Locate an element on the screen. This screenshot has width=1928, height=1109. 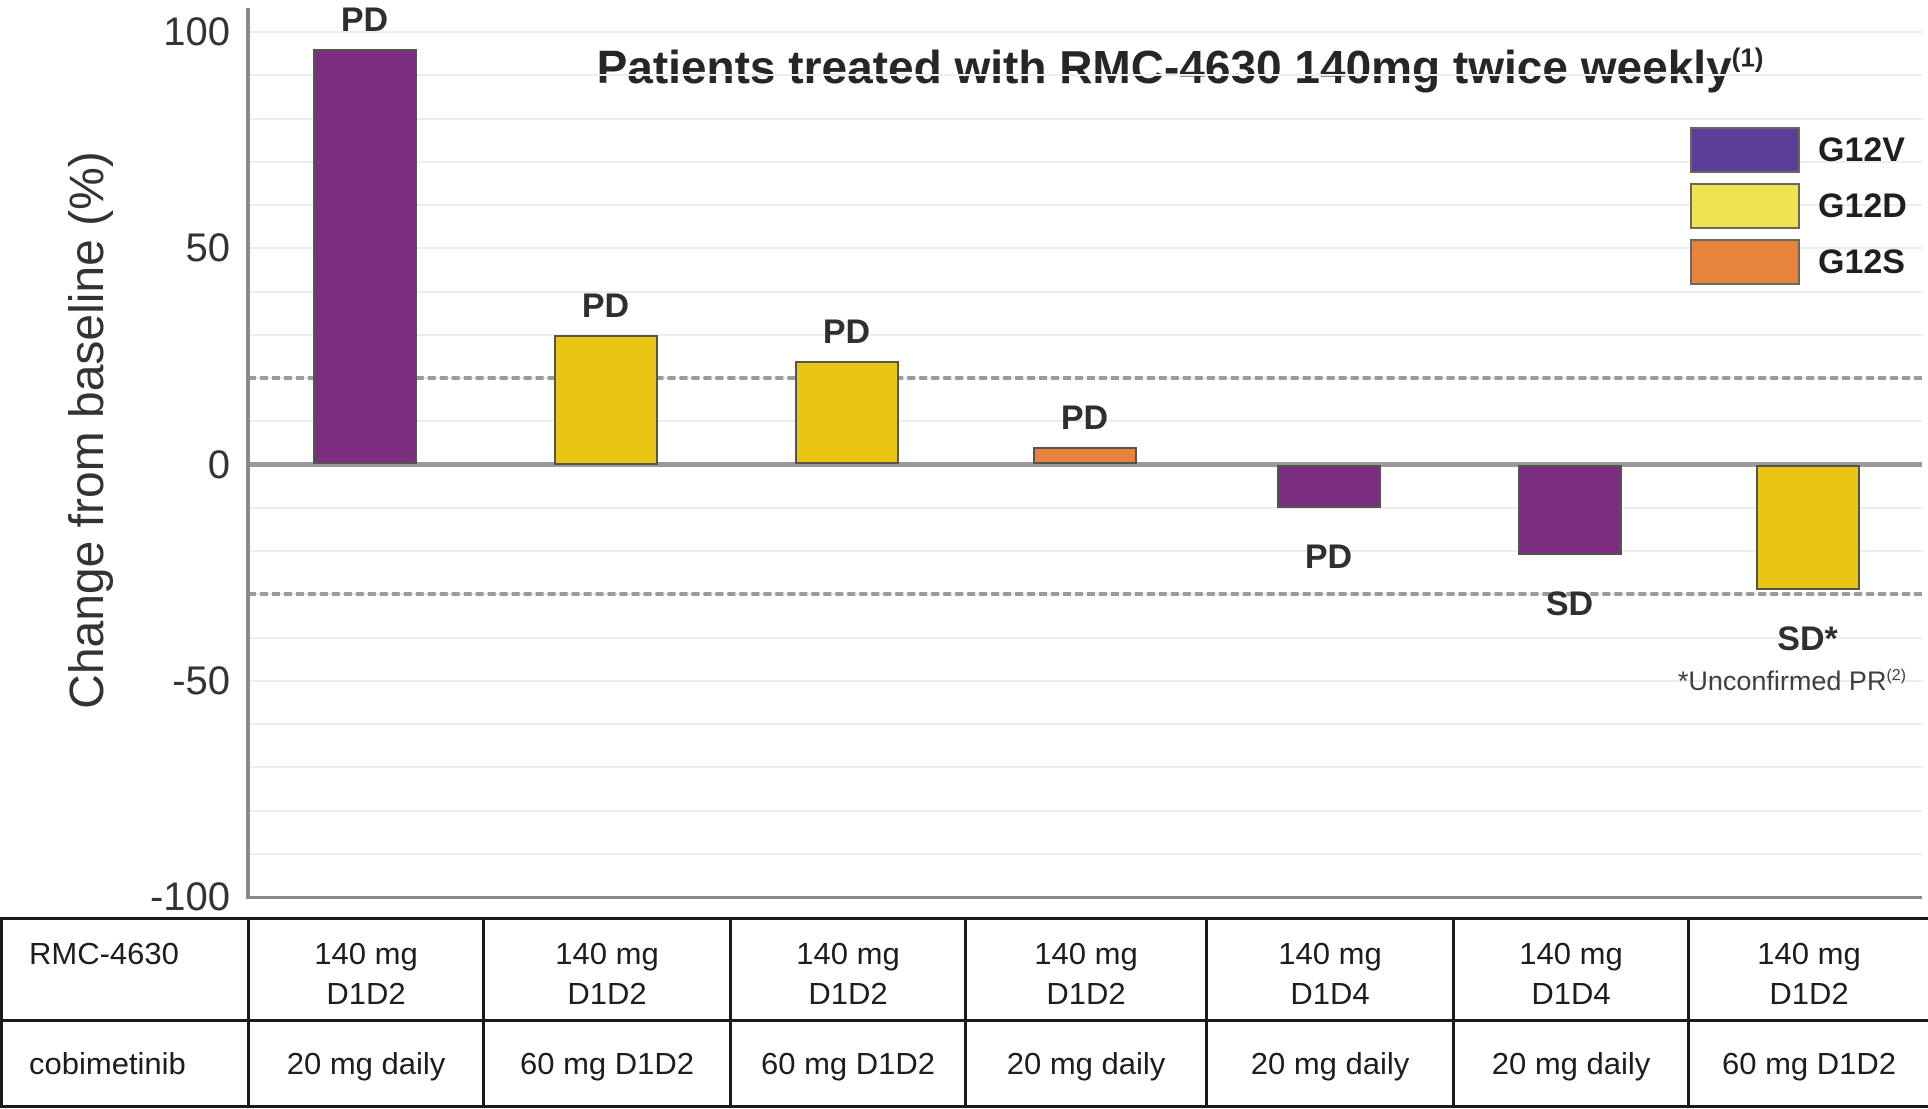
table-row-header: RMC-4630 is located at coordinates (125, 969).